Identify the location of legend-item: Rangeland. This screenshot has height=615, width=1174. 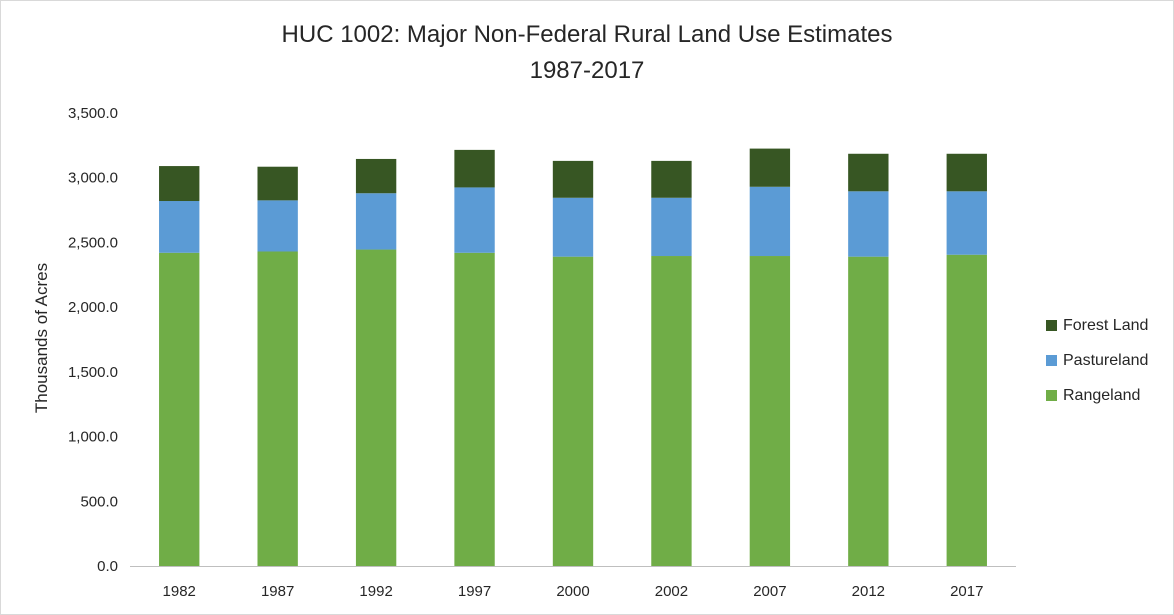
(1097, 395).